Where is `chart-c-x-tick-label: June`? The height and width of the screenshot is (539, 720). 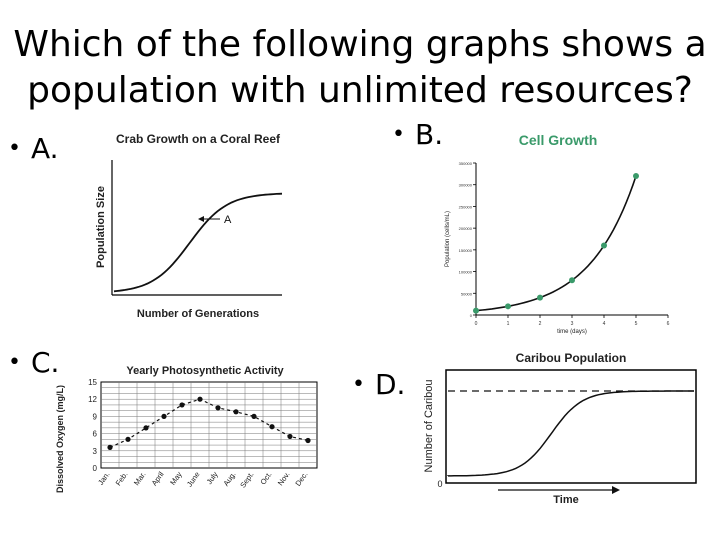 chart-c-x-tick-label: June is located at coordinates (193, 479).